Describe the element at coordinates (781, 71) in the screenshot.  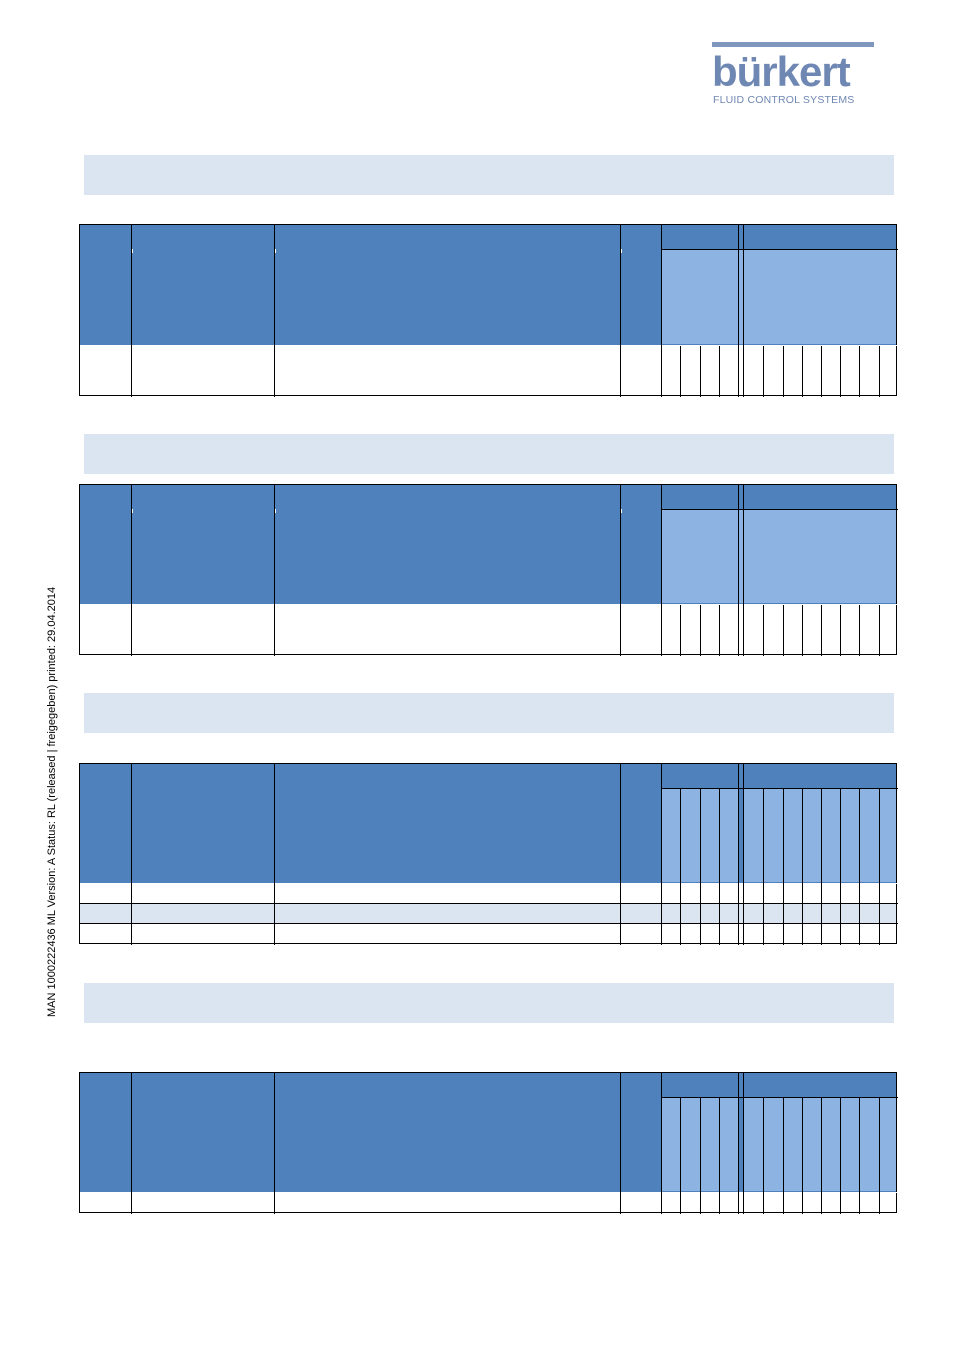
I see `logo-wordmark: bürkert` at that location.